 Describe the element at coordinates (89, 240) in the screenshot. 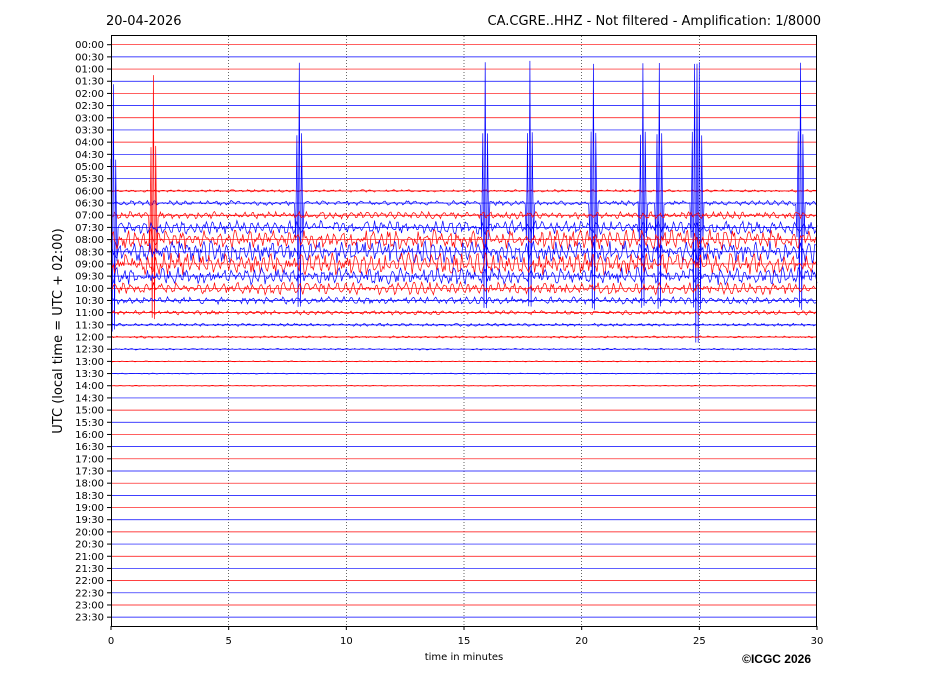

I see `y-tick-label: 08:00` at that location.